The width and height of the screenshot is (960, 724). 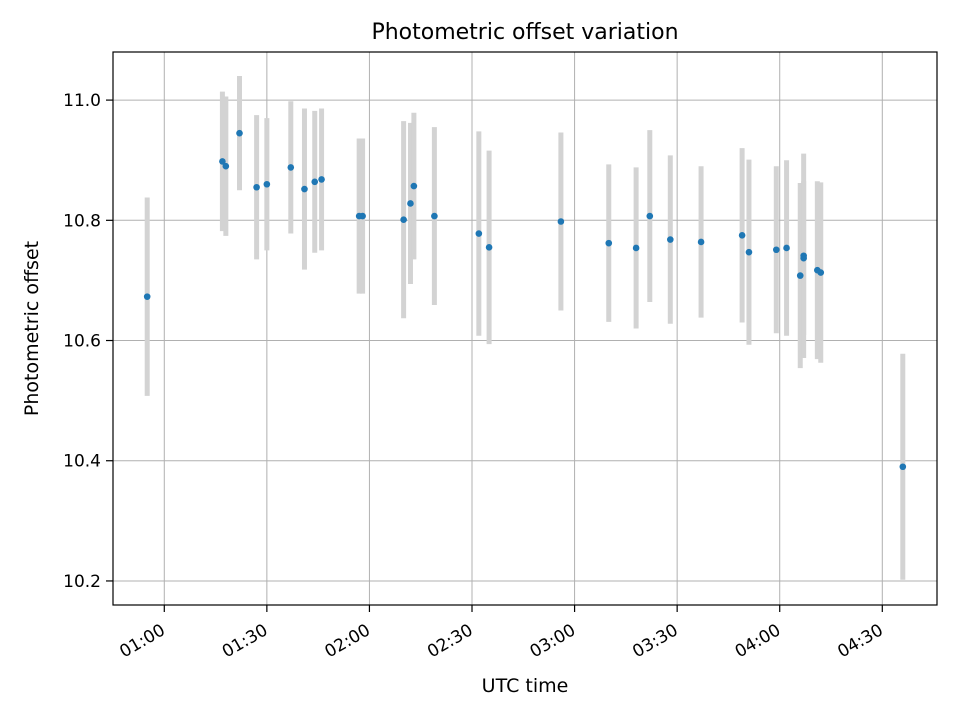 What do you see at coordinates (82, 582) in the screenshot?
I see `y-tick-label: 10.2` at bounding box center [82, 582].